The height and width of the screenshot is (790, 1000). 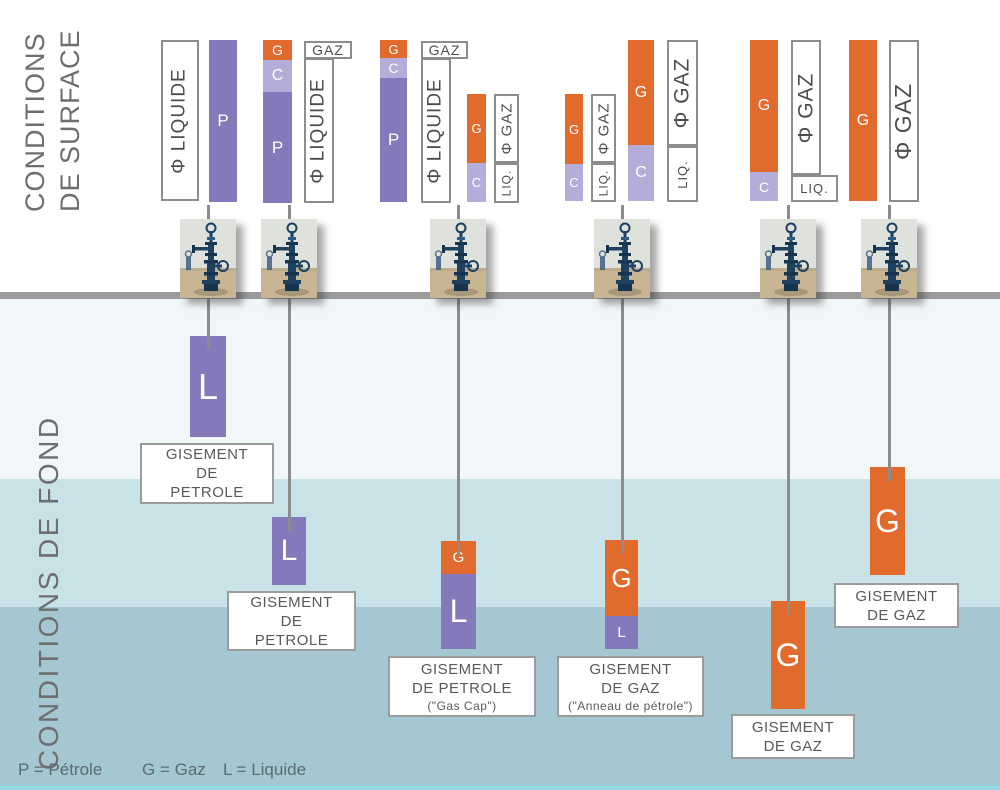 What do you see at coordinates (208, 386) in the screenshot?
I see `well-1-reservoir-bar-segment: L` at bounding box center [208, 386].